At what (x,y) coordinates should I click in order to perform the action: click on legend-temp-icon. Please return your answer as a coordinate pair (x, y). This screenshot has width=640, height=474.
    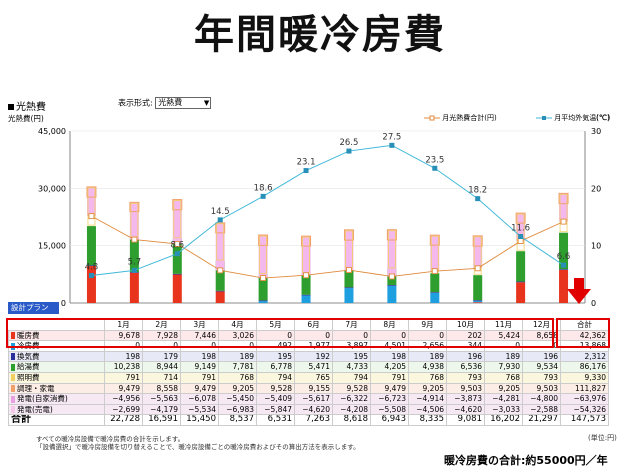
    Looking at the image, I should click on (544, 118).